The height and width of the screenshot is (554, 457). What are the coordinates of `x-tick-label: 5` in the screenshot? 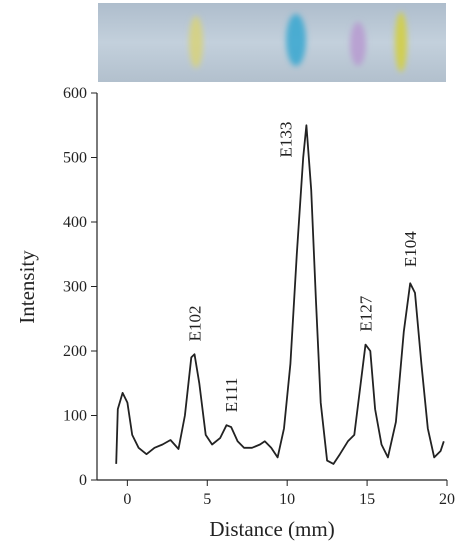 It's located at (207, 499).